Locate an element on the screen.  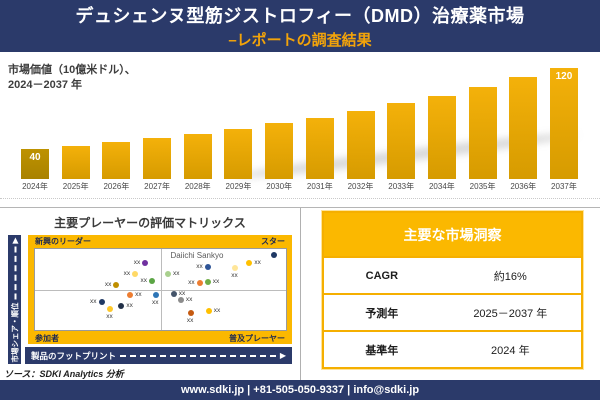
bar-column: 40 2024年 is located at coordinates (35, 170).